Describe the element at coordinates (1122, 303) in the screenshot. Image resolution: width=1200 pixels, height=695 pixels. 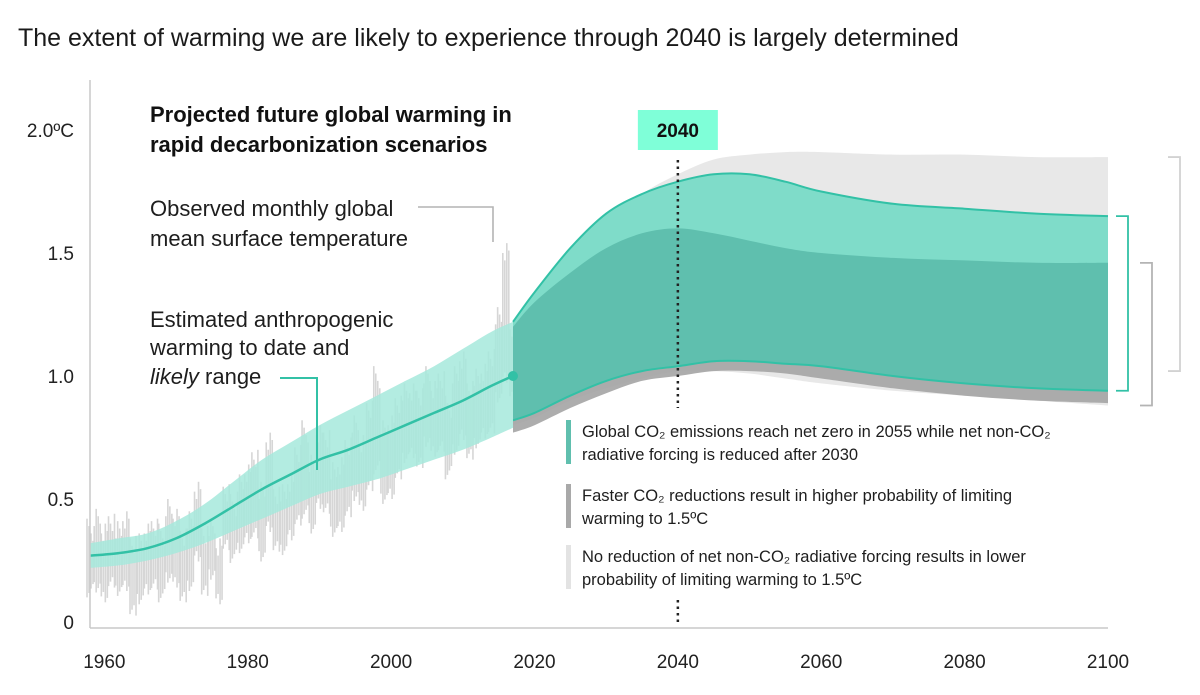
I see `bracket-net-zero` at that location.